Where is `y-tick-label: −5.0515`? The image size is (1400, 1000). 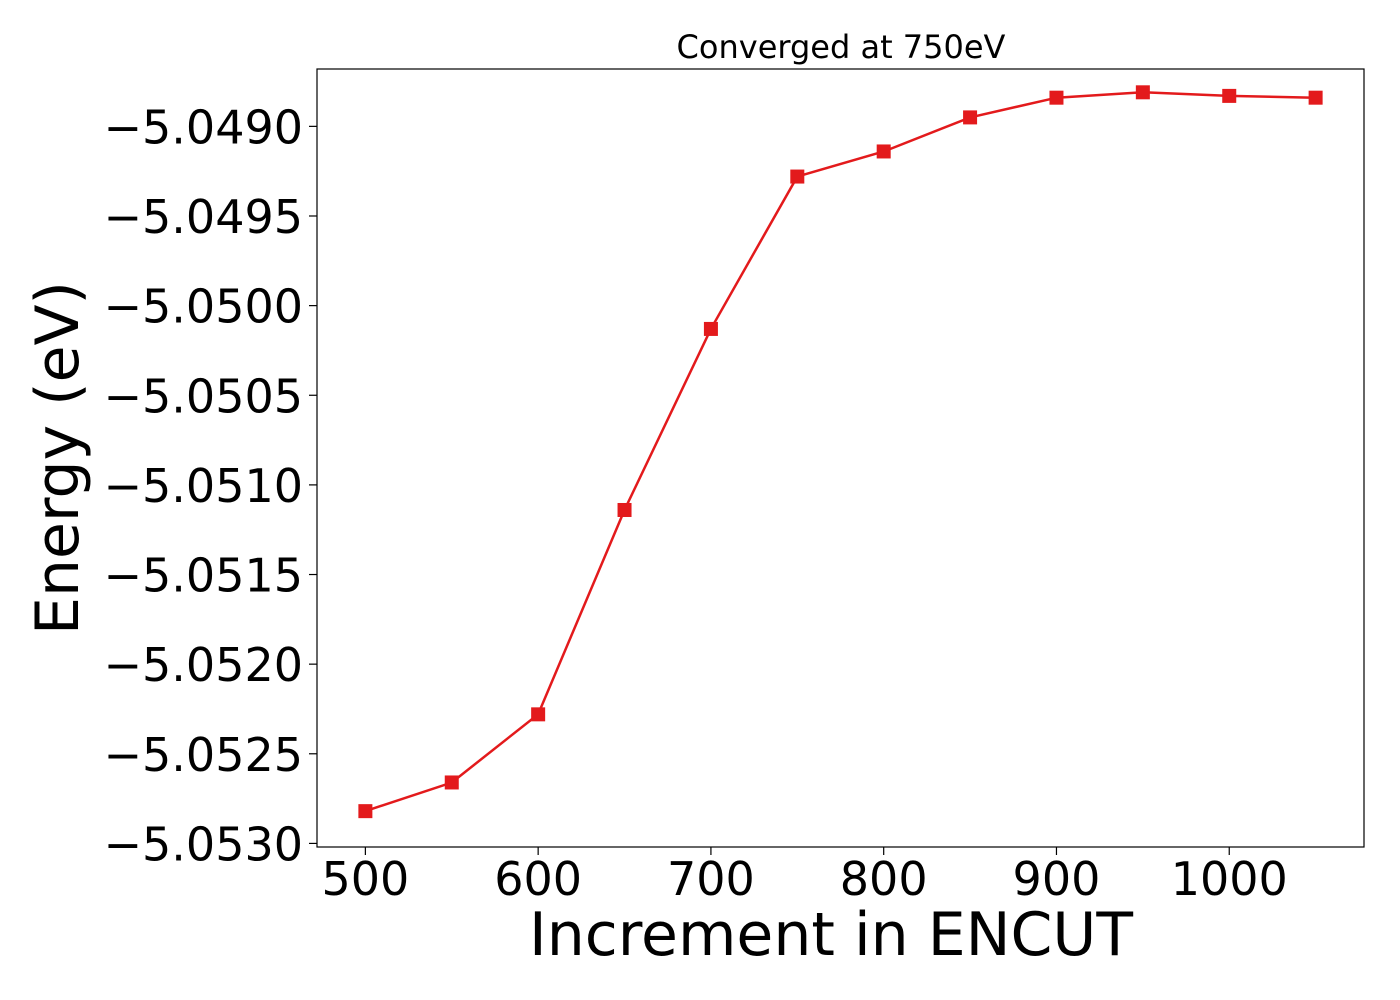
y-tick-label: −5.0515 is located at coordinates (204, 576).